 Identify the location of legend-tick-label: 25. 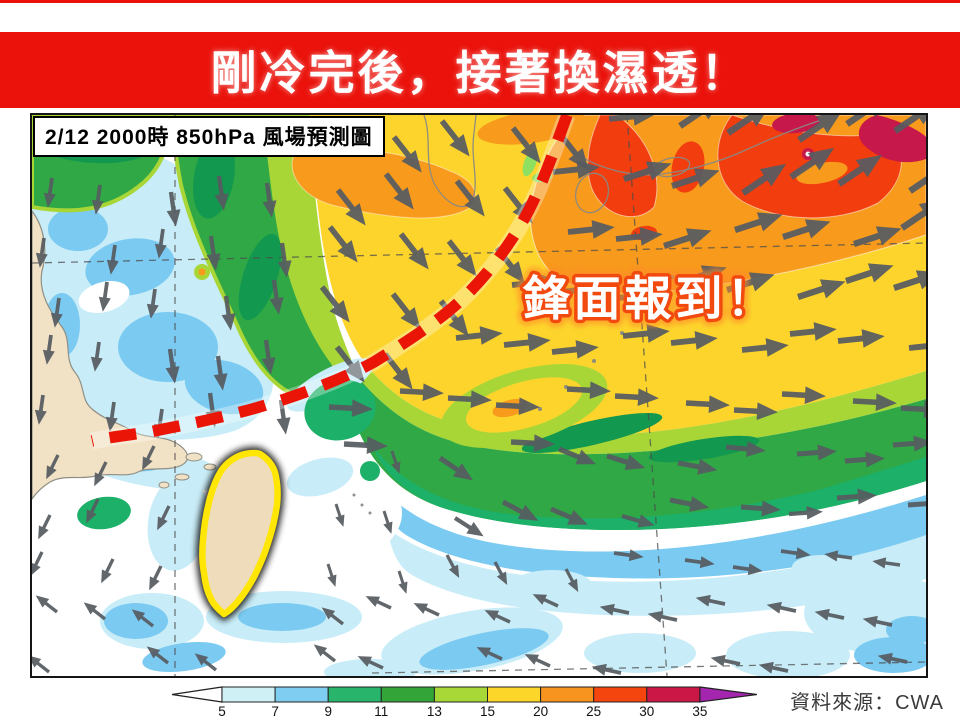
(593, 711).